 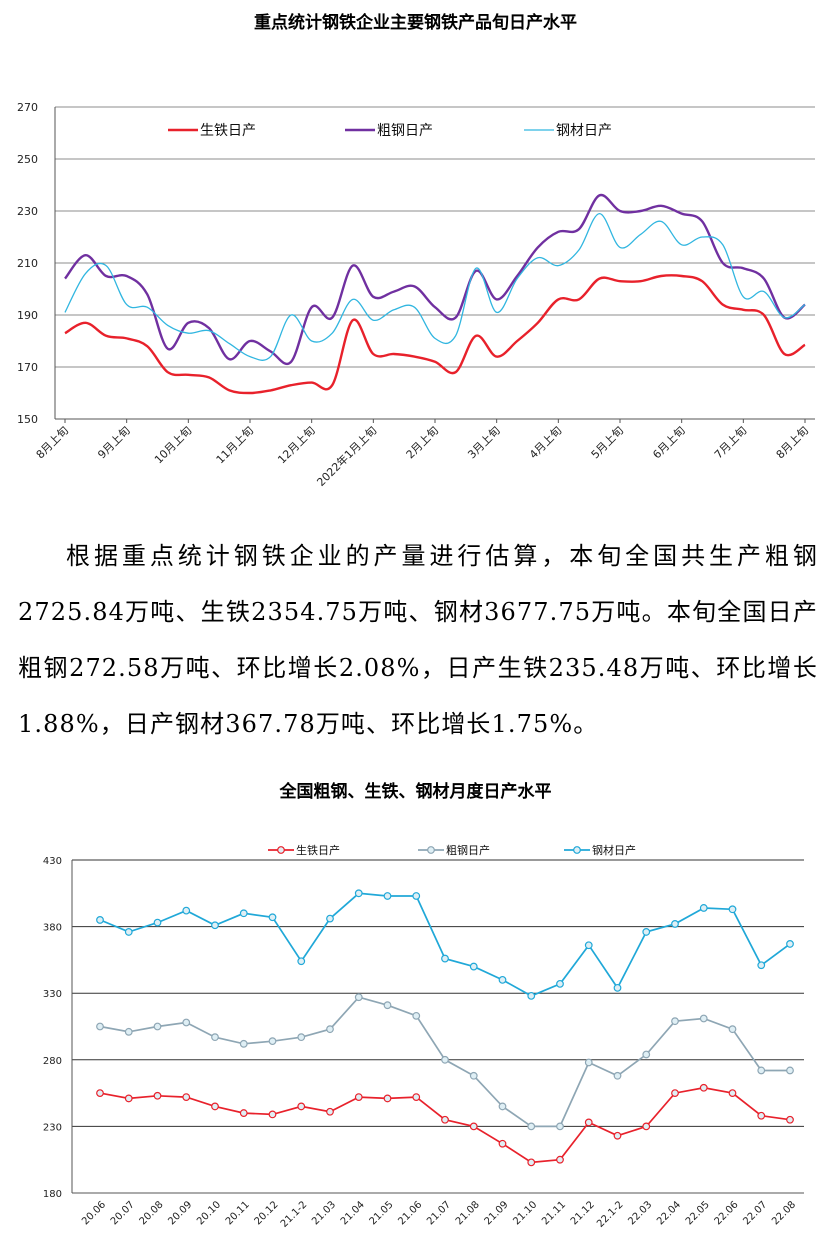 What do you see at coordinates (468, 850) in the screenshot?
I see `legend-label: 粗钢日产` at bounding box center [468, 850].